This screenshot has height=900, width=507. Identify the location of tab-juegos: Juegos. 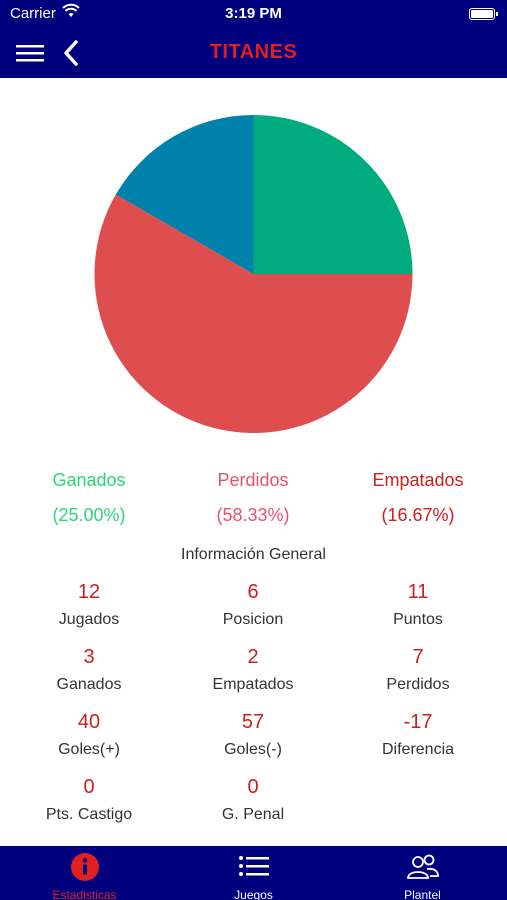
(253, 873).